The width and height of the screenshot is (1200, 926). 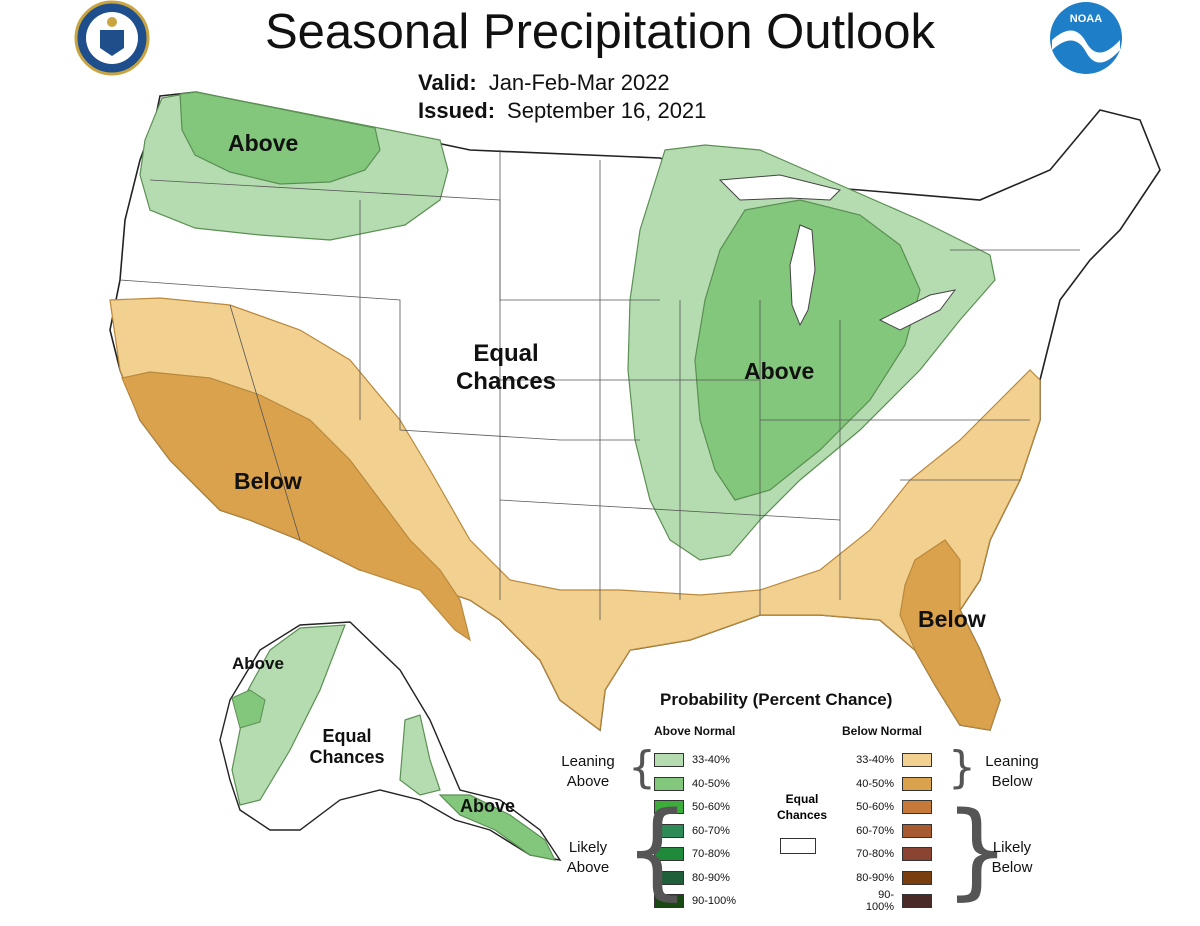 I want to click on legend-below-percent: 80-90%, so click(x=875, y=877).